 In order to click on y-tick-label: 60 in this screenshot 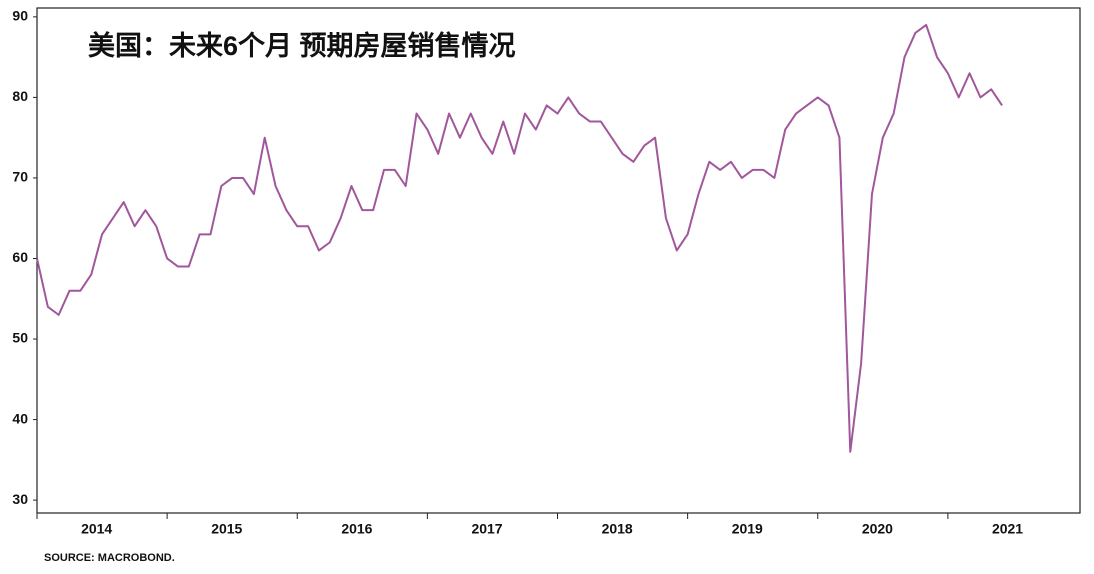, I will do `click(20, 257)`.